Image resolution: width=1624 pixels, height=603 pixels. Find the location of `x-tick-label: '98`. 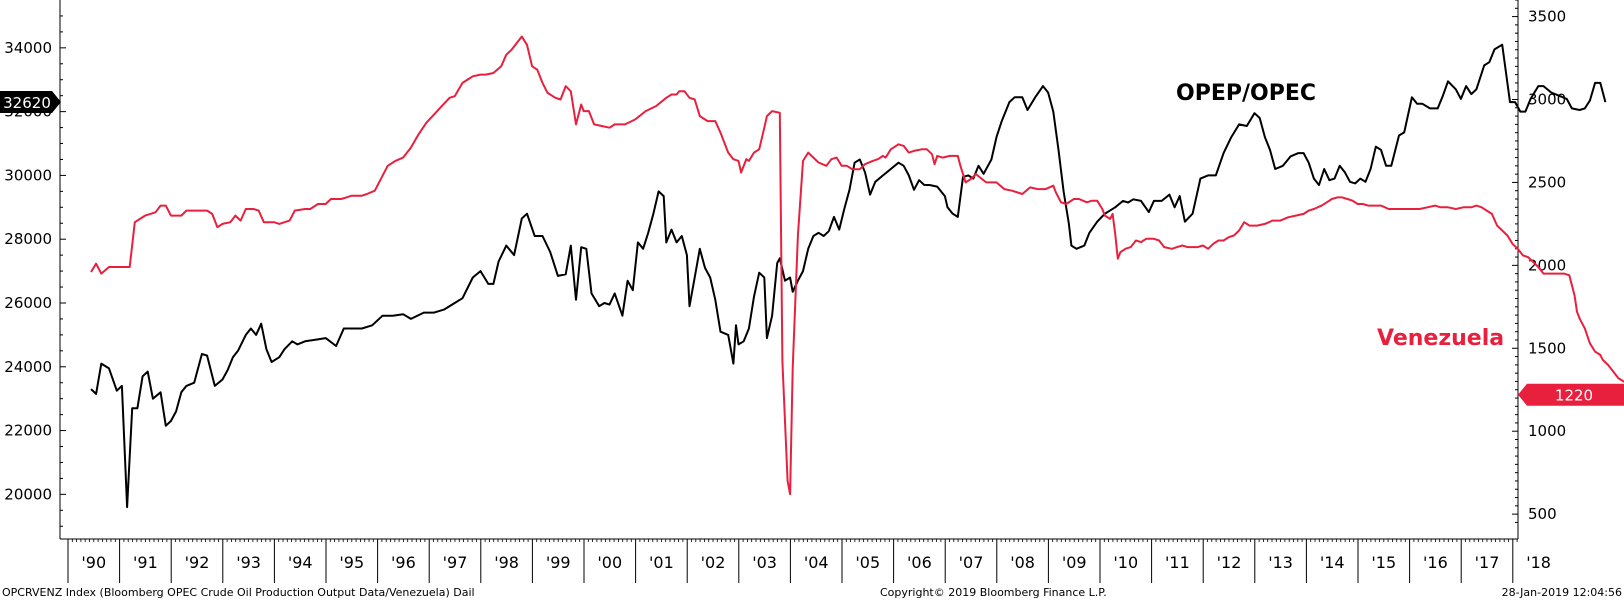

x-tick-label: '98 is located at coordinates (506, 562).